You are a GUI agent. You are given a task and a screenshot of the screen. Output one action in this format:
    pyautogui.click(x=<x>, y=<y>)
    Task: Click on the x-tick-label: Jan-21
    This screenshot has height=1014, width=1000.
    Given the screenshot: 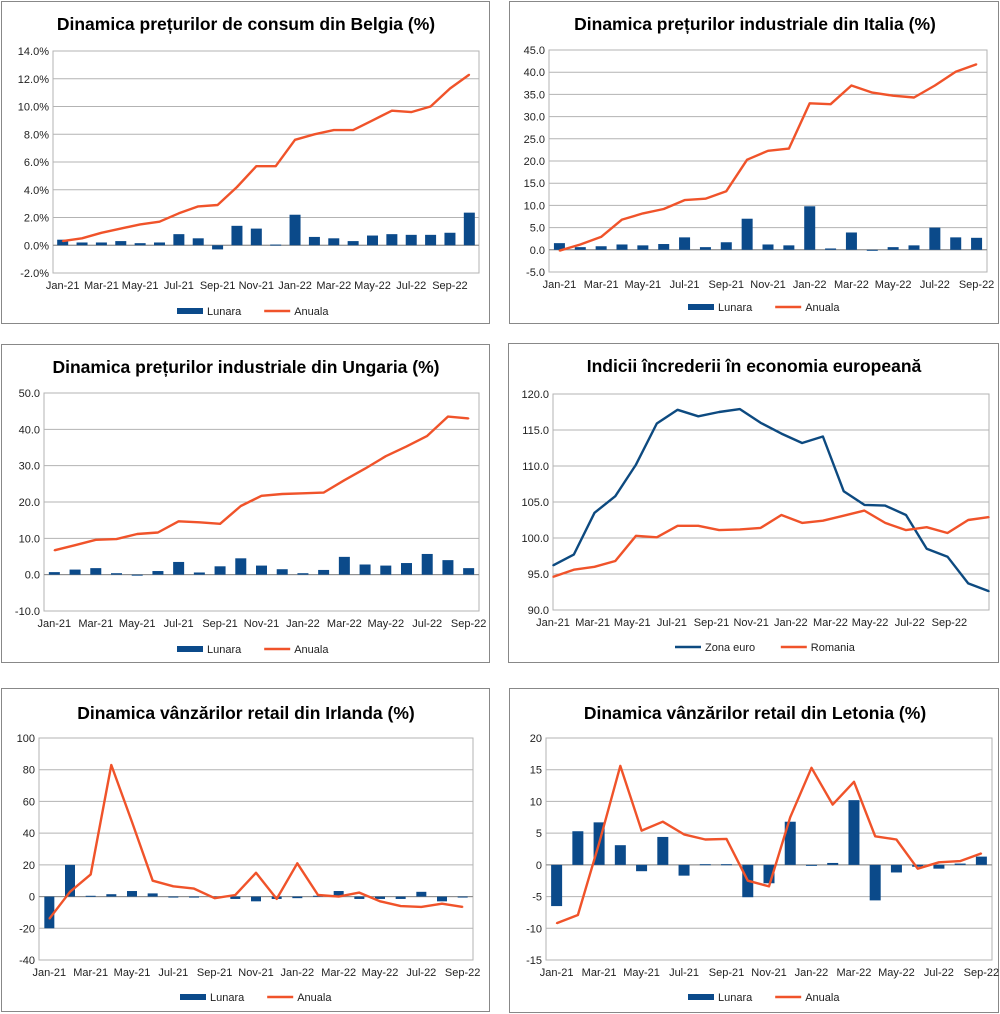 What is the action you would take?
    pyautogui.click(x=553, y=623)
    